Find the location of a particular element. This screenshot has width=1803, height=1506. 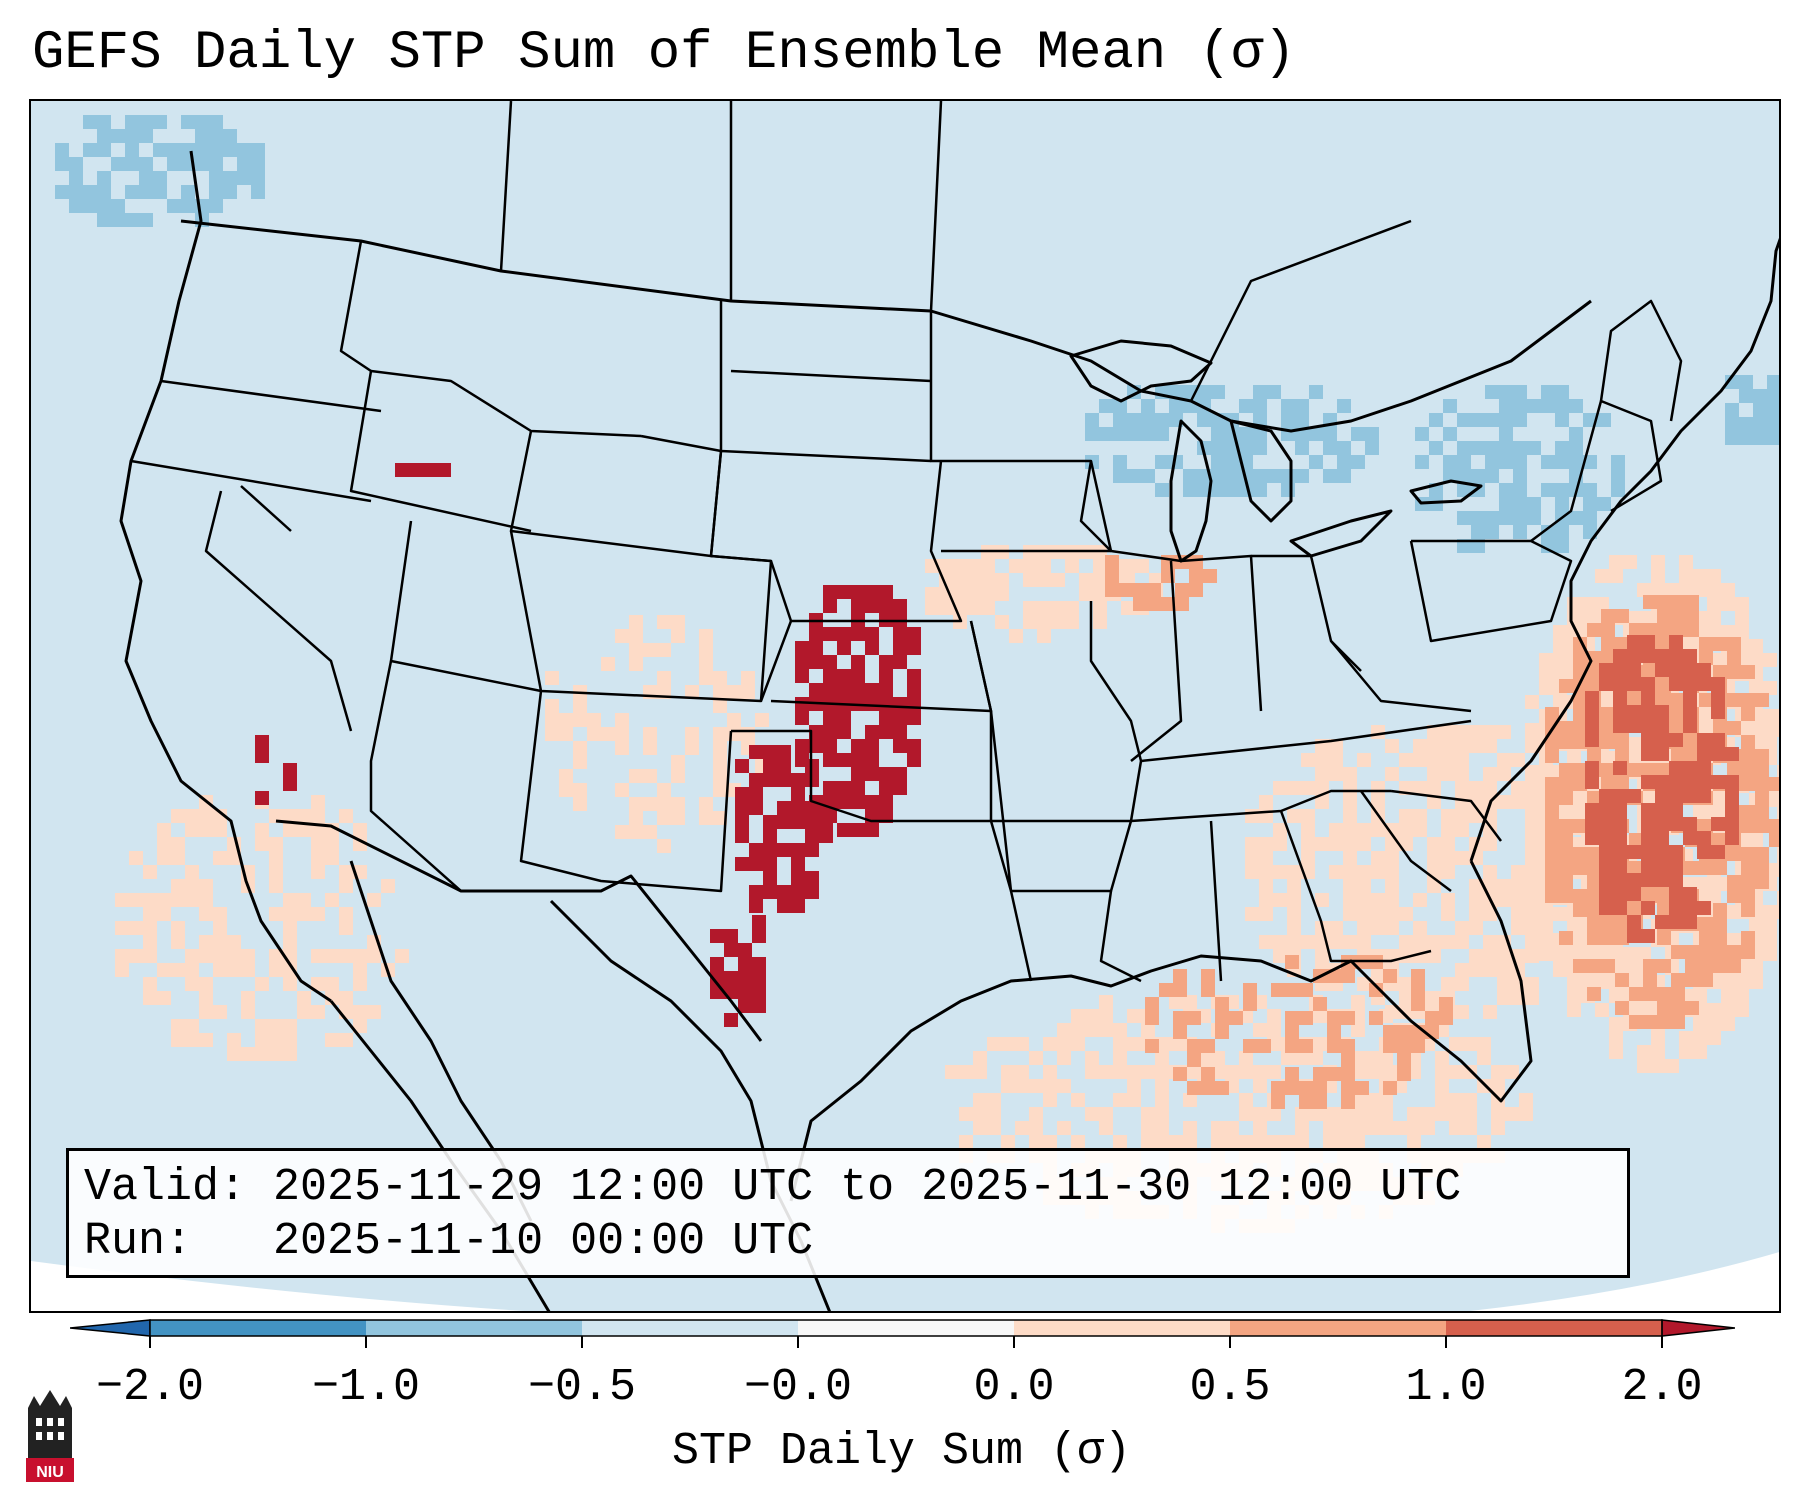

border-ga-sc is located at coordinates (1405, 841).